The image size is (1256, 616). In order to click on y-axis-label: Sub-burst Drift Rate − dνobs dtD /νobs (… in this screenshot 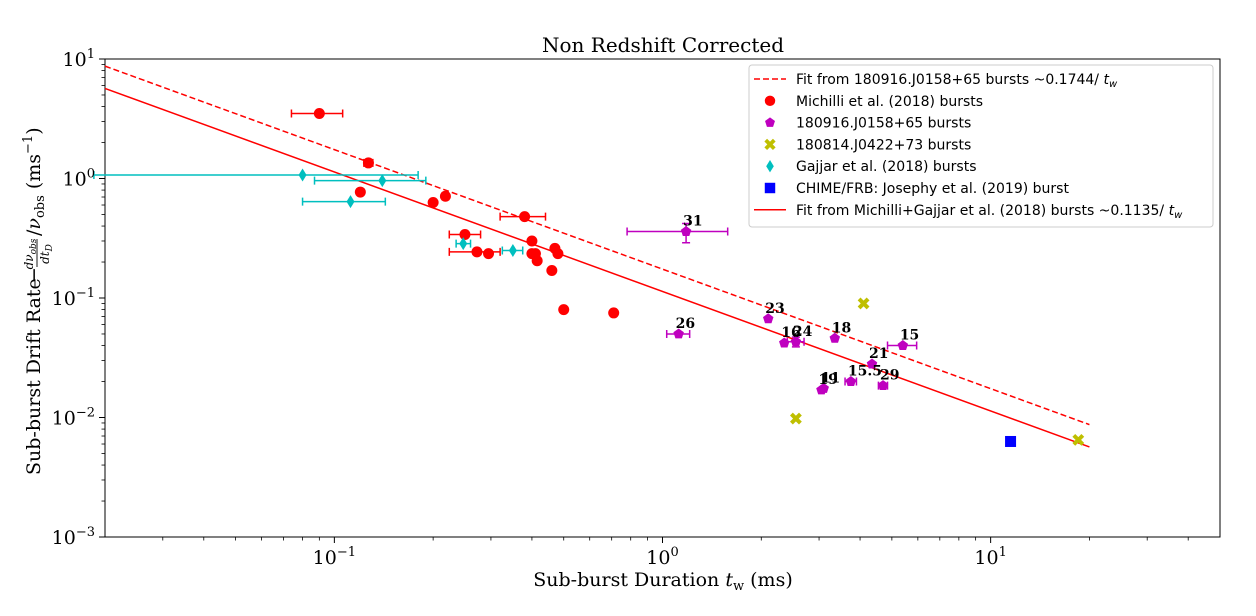, I will do `click(38, 301)`.